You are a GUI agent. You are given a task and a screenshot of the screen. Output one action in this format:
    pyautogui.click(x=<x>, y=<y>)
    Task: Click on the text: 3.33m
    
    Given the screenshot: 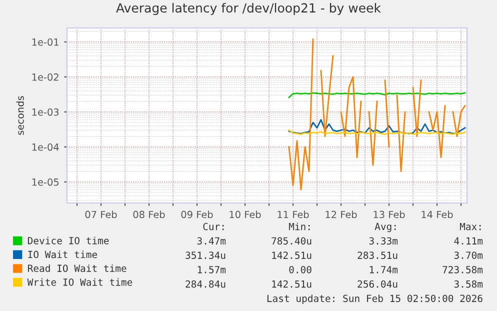 What is the action you would take?
    pyautogui.click(x=383, y=241)
    